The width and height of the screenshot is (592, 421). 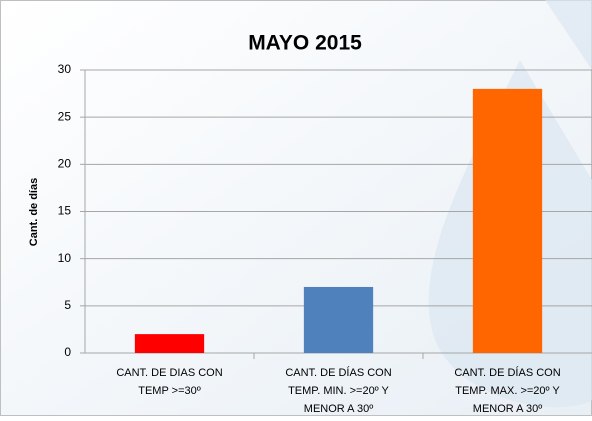 What do you see at coordinates (169, 382) in the screenshot?
I see `x-tick-label: CANT. DE DIAS CON TEMP >=30º` at bounding box center [169, 382].